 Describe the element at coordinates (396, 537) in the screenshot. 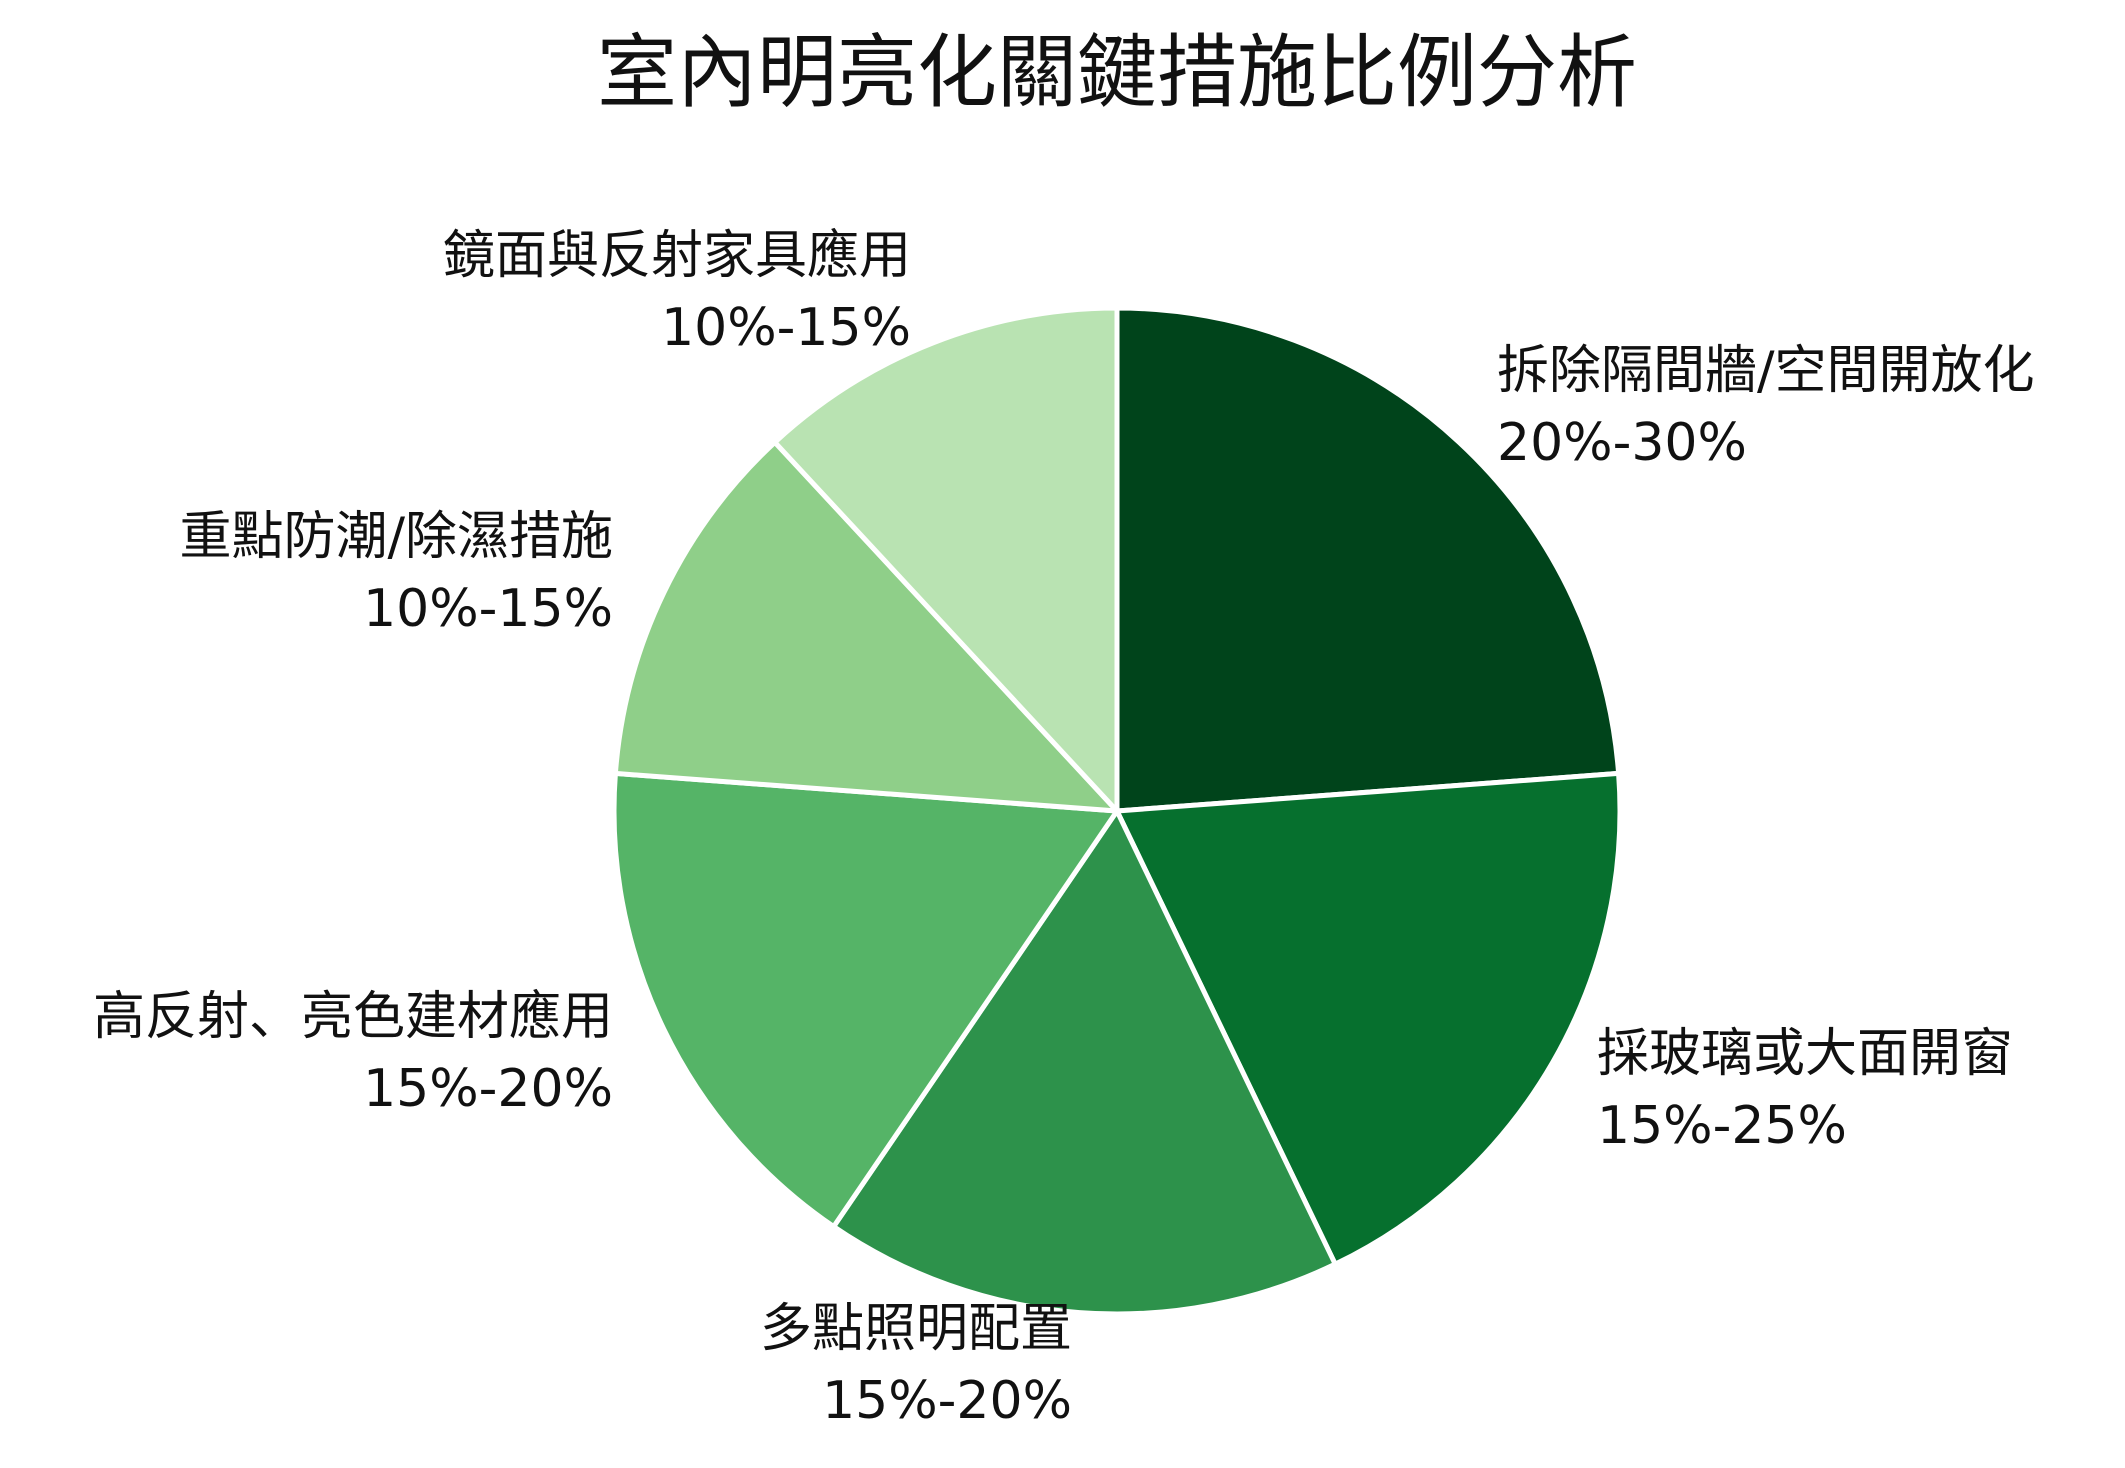

I see `slice-label: 重點防潮/除濕措施` at that location.